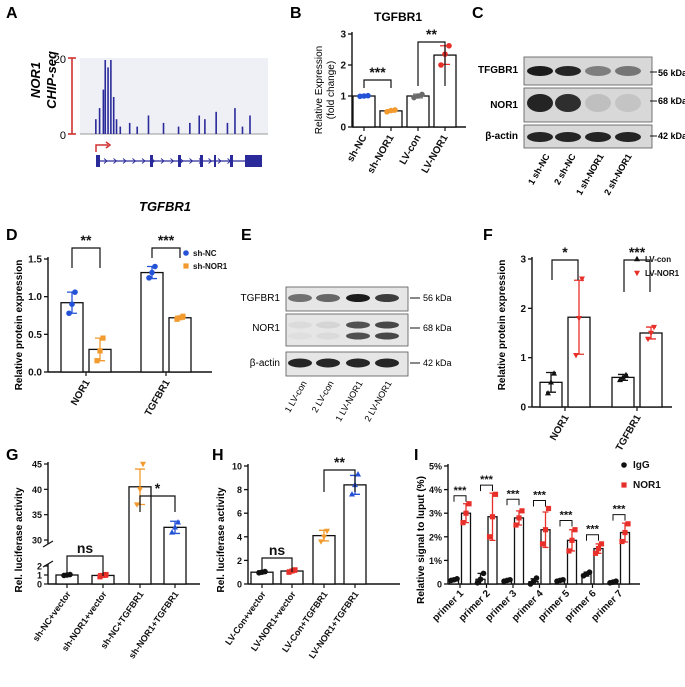  I want to click on blot-e-label-nor1: NOR1, so click(266, 328).